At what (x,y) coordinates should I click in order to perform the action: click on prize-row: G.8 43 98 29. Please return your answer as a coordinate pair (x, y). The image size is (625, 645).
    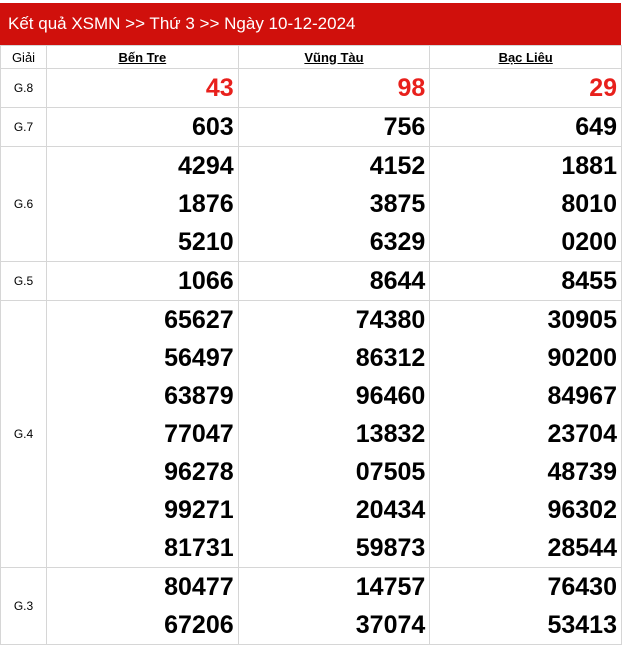
    Looking at the image, I should click on (311, 88).